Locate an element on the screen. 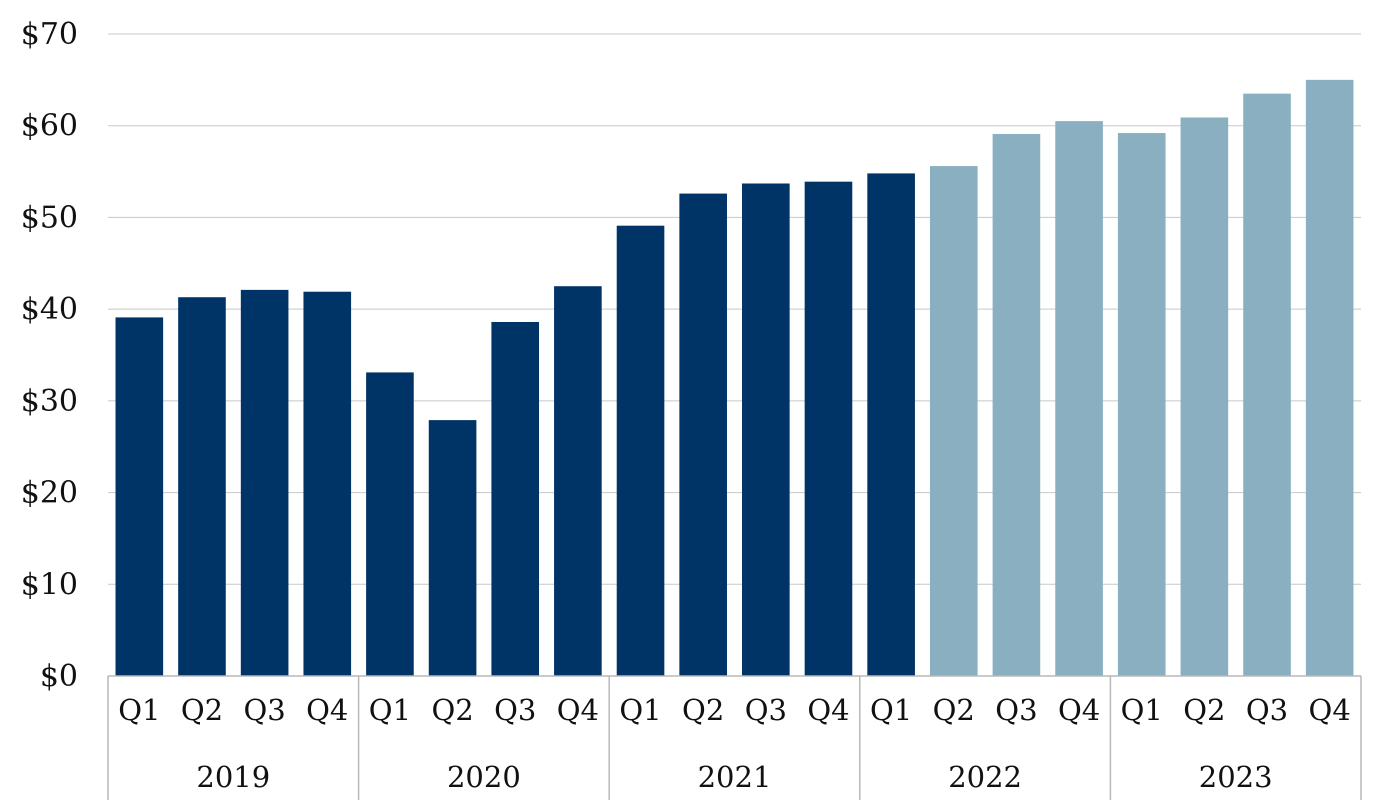 The width and height of the screenshot is (1380, 804). y-tick-label: $20 is located at coordinates (49, 493).